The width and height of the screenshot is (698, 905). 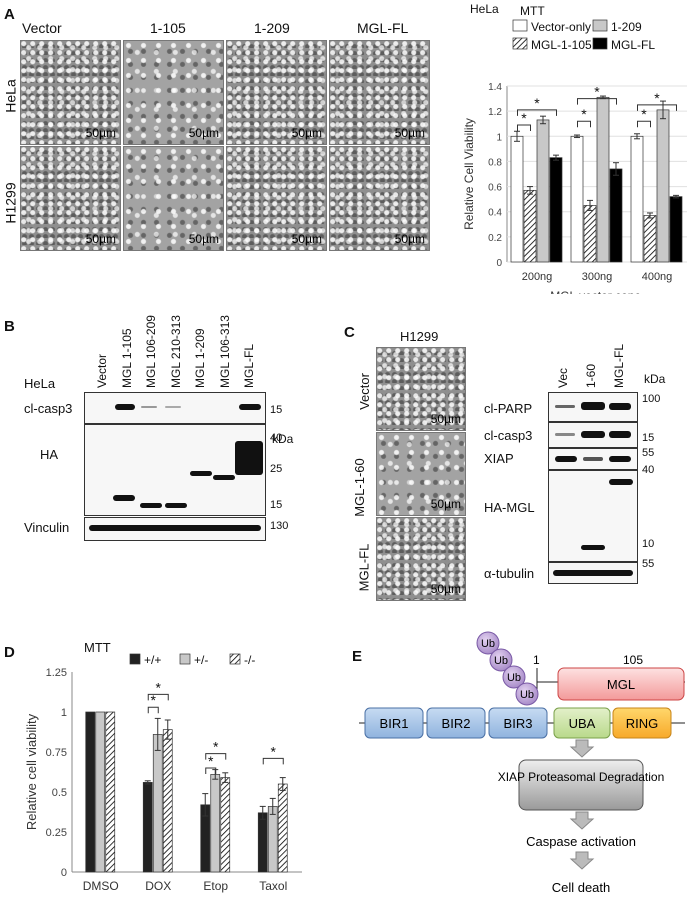 What do you see at coordinates (537, 277) in the screenshot?
I see `x-tick-label: 200ng` at bounding box center [537, 277].